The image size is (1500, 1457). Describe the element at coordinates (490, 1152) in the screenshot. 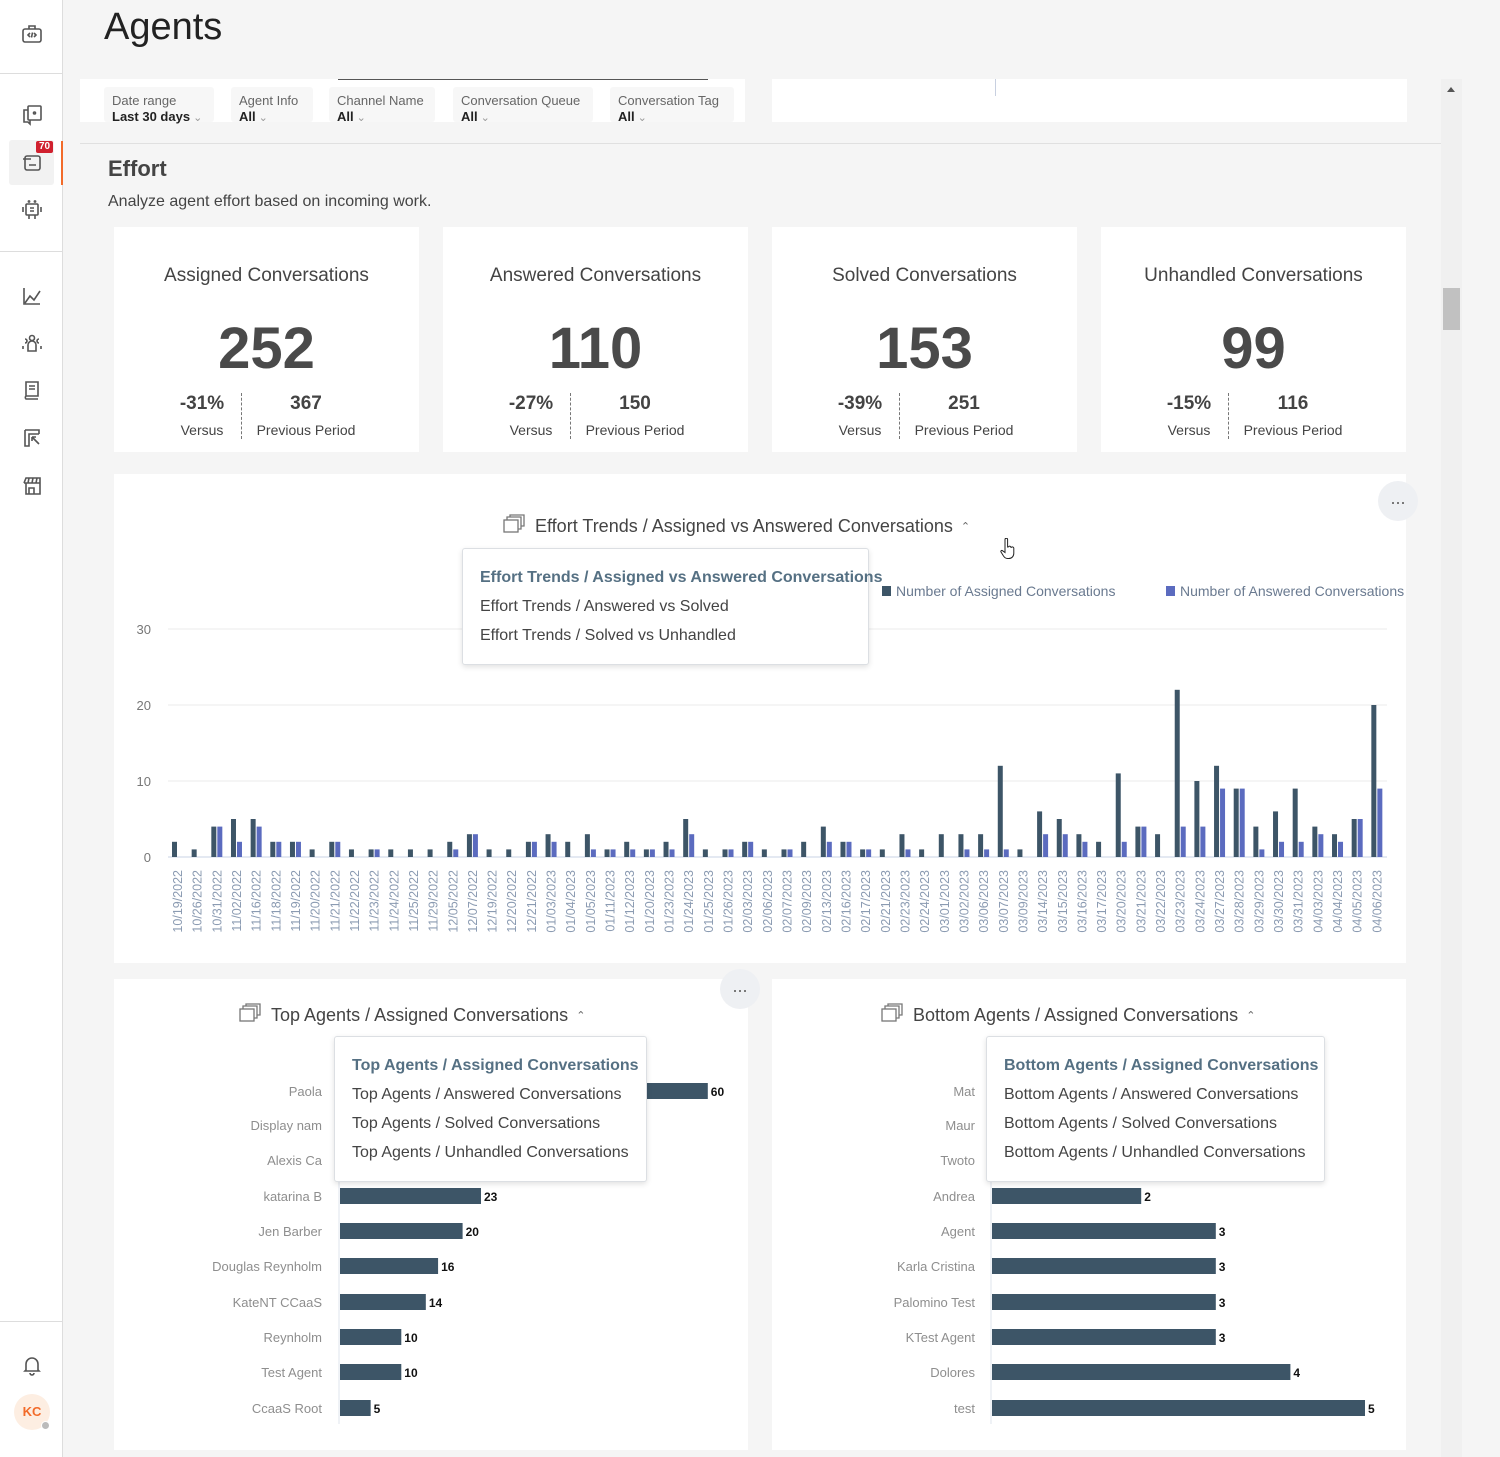

I see `menu-item: Top Agents / Unhandled Conversations` at that location.